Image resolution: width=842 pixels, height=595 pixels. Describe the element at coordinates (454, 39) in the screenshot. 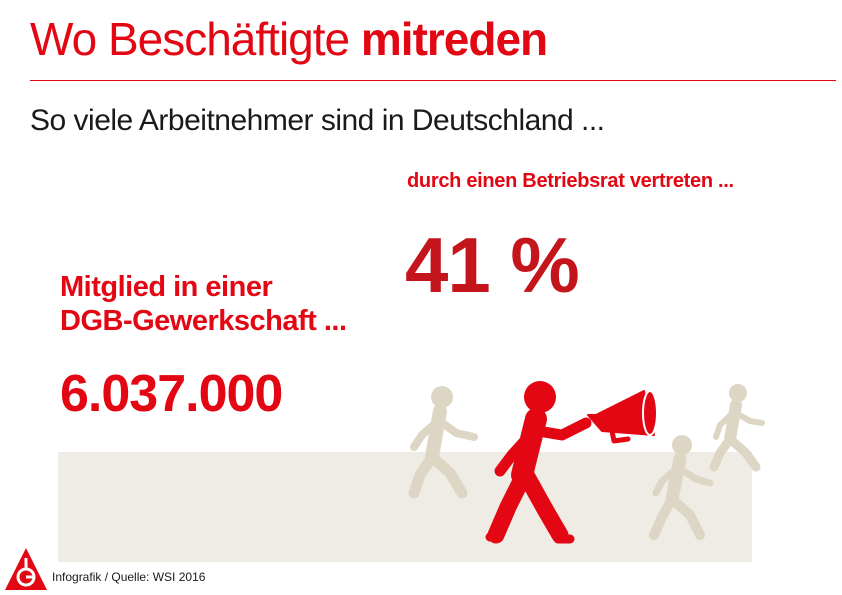

I see `title-bold: mitreden` at that location.